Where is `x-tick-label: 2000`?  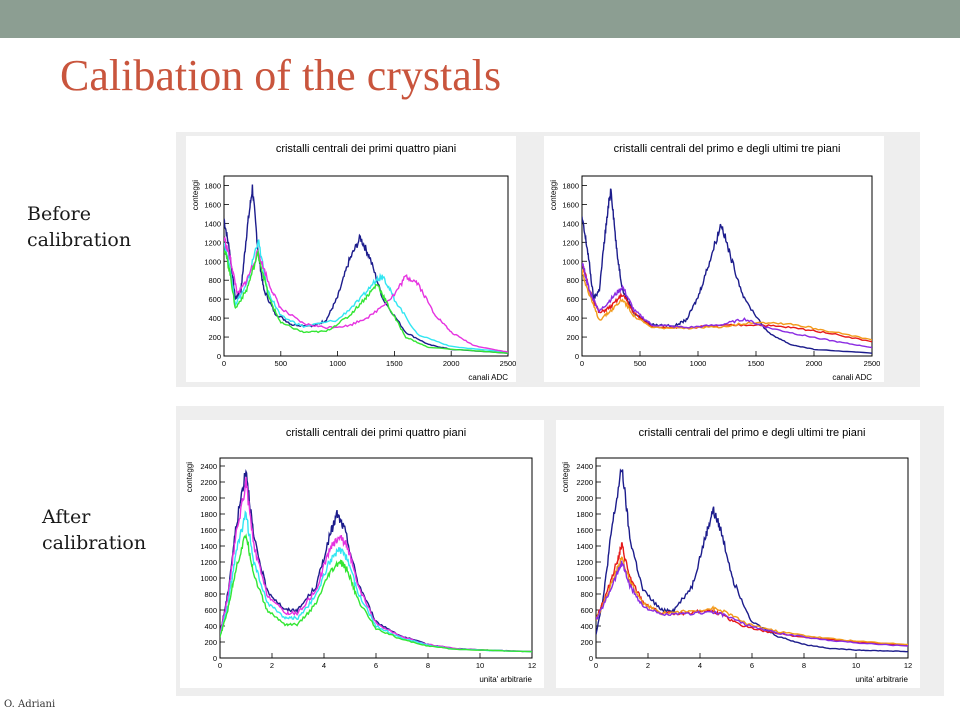 x-tick-label: 2000 is located at coordinates (451, 363).